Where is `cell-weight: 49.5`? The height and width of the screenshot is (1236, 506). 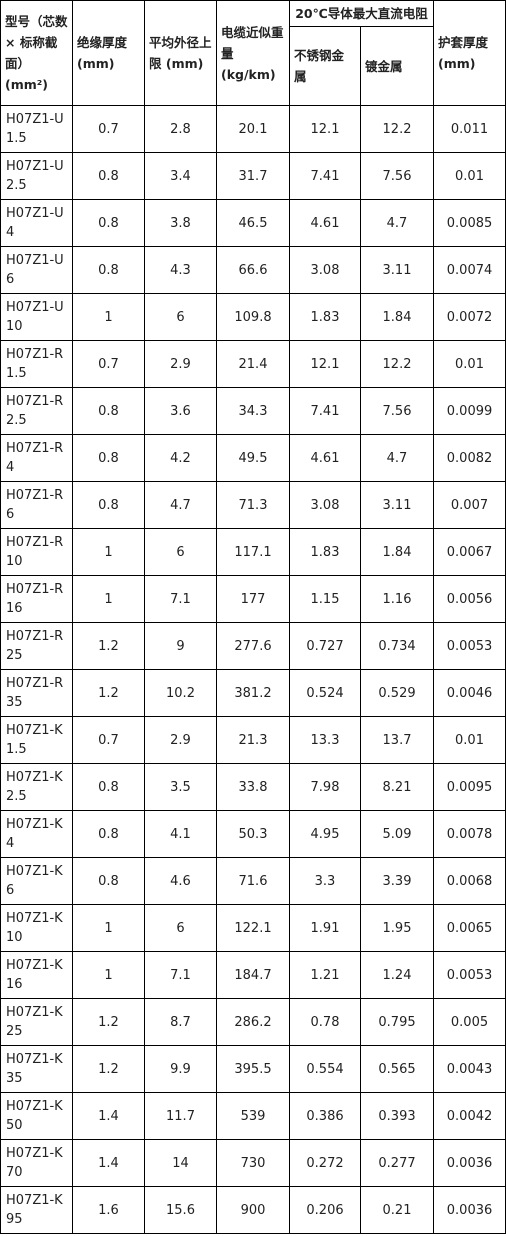 cell-weight: 49.5 is located at coordinates (253, 458).